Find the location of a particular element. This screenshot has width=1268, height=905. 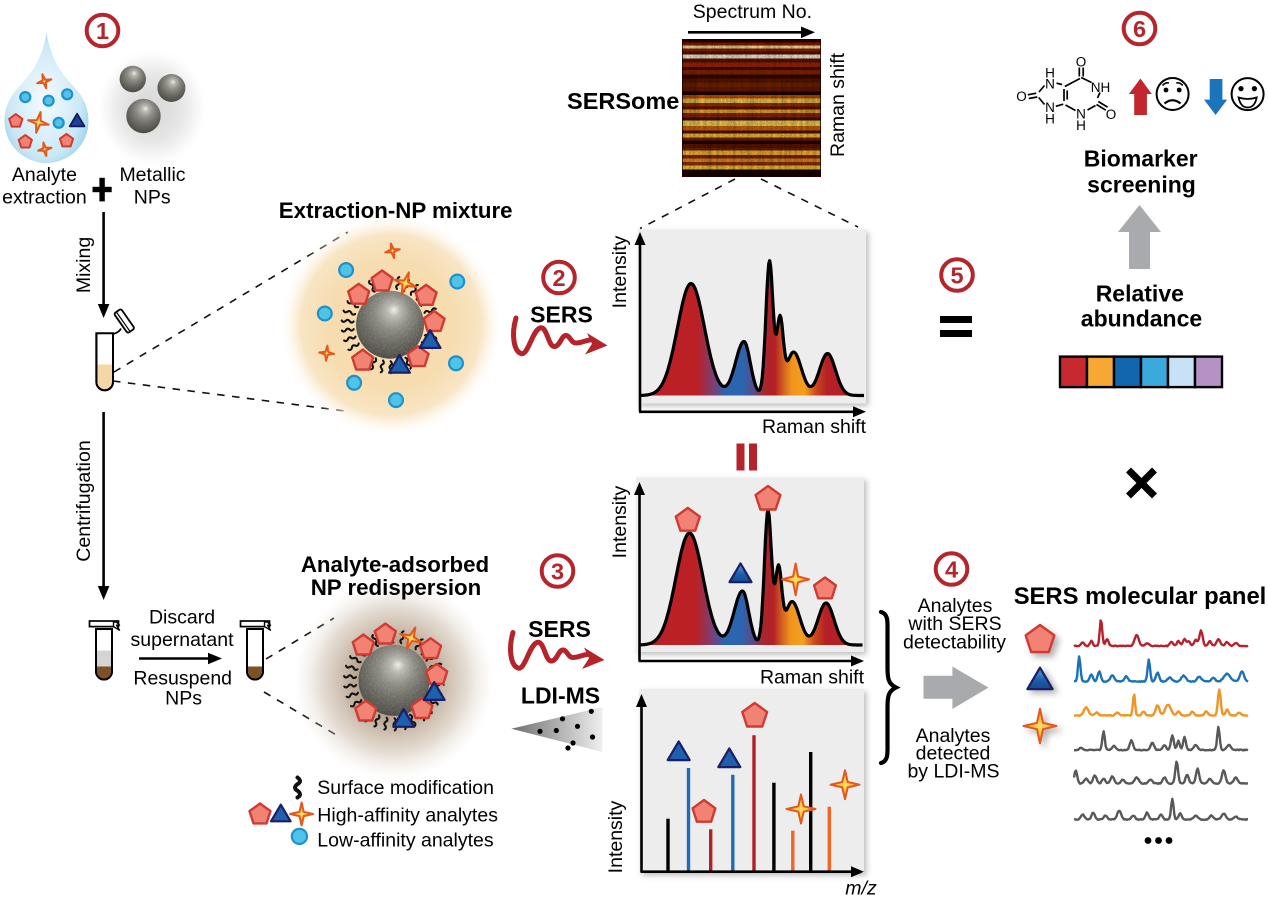

svg-text: 1 is located at coordinates (102, 31).